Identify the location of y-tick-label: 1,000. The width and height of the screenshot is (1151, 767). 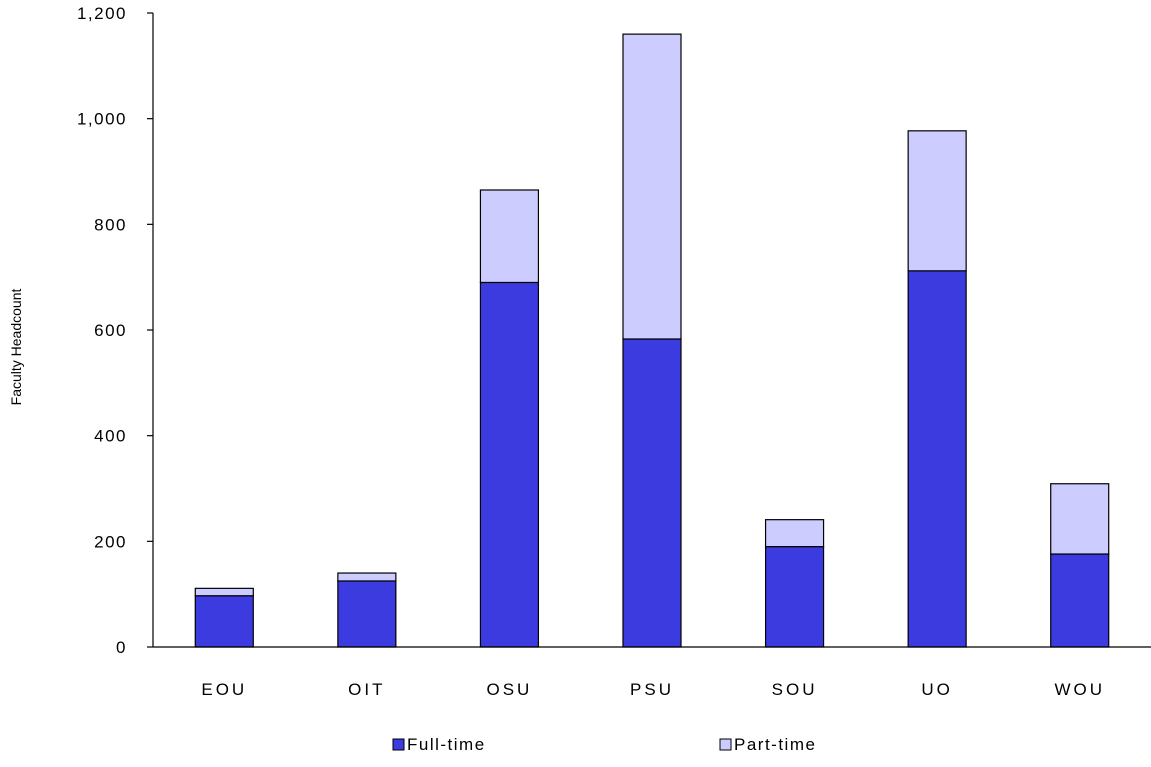
(102, 119).